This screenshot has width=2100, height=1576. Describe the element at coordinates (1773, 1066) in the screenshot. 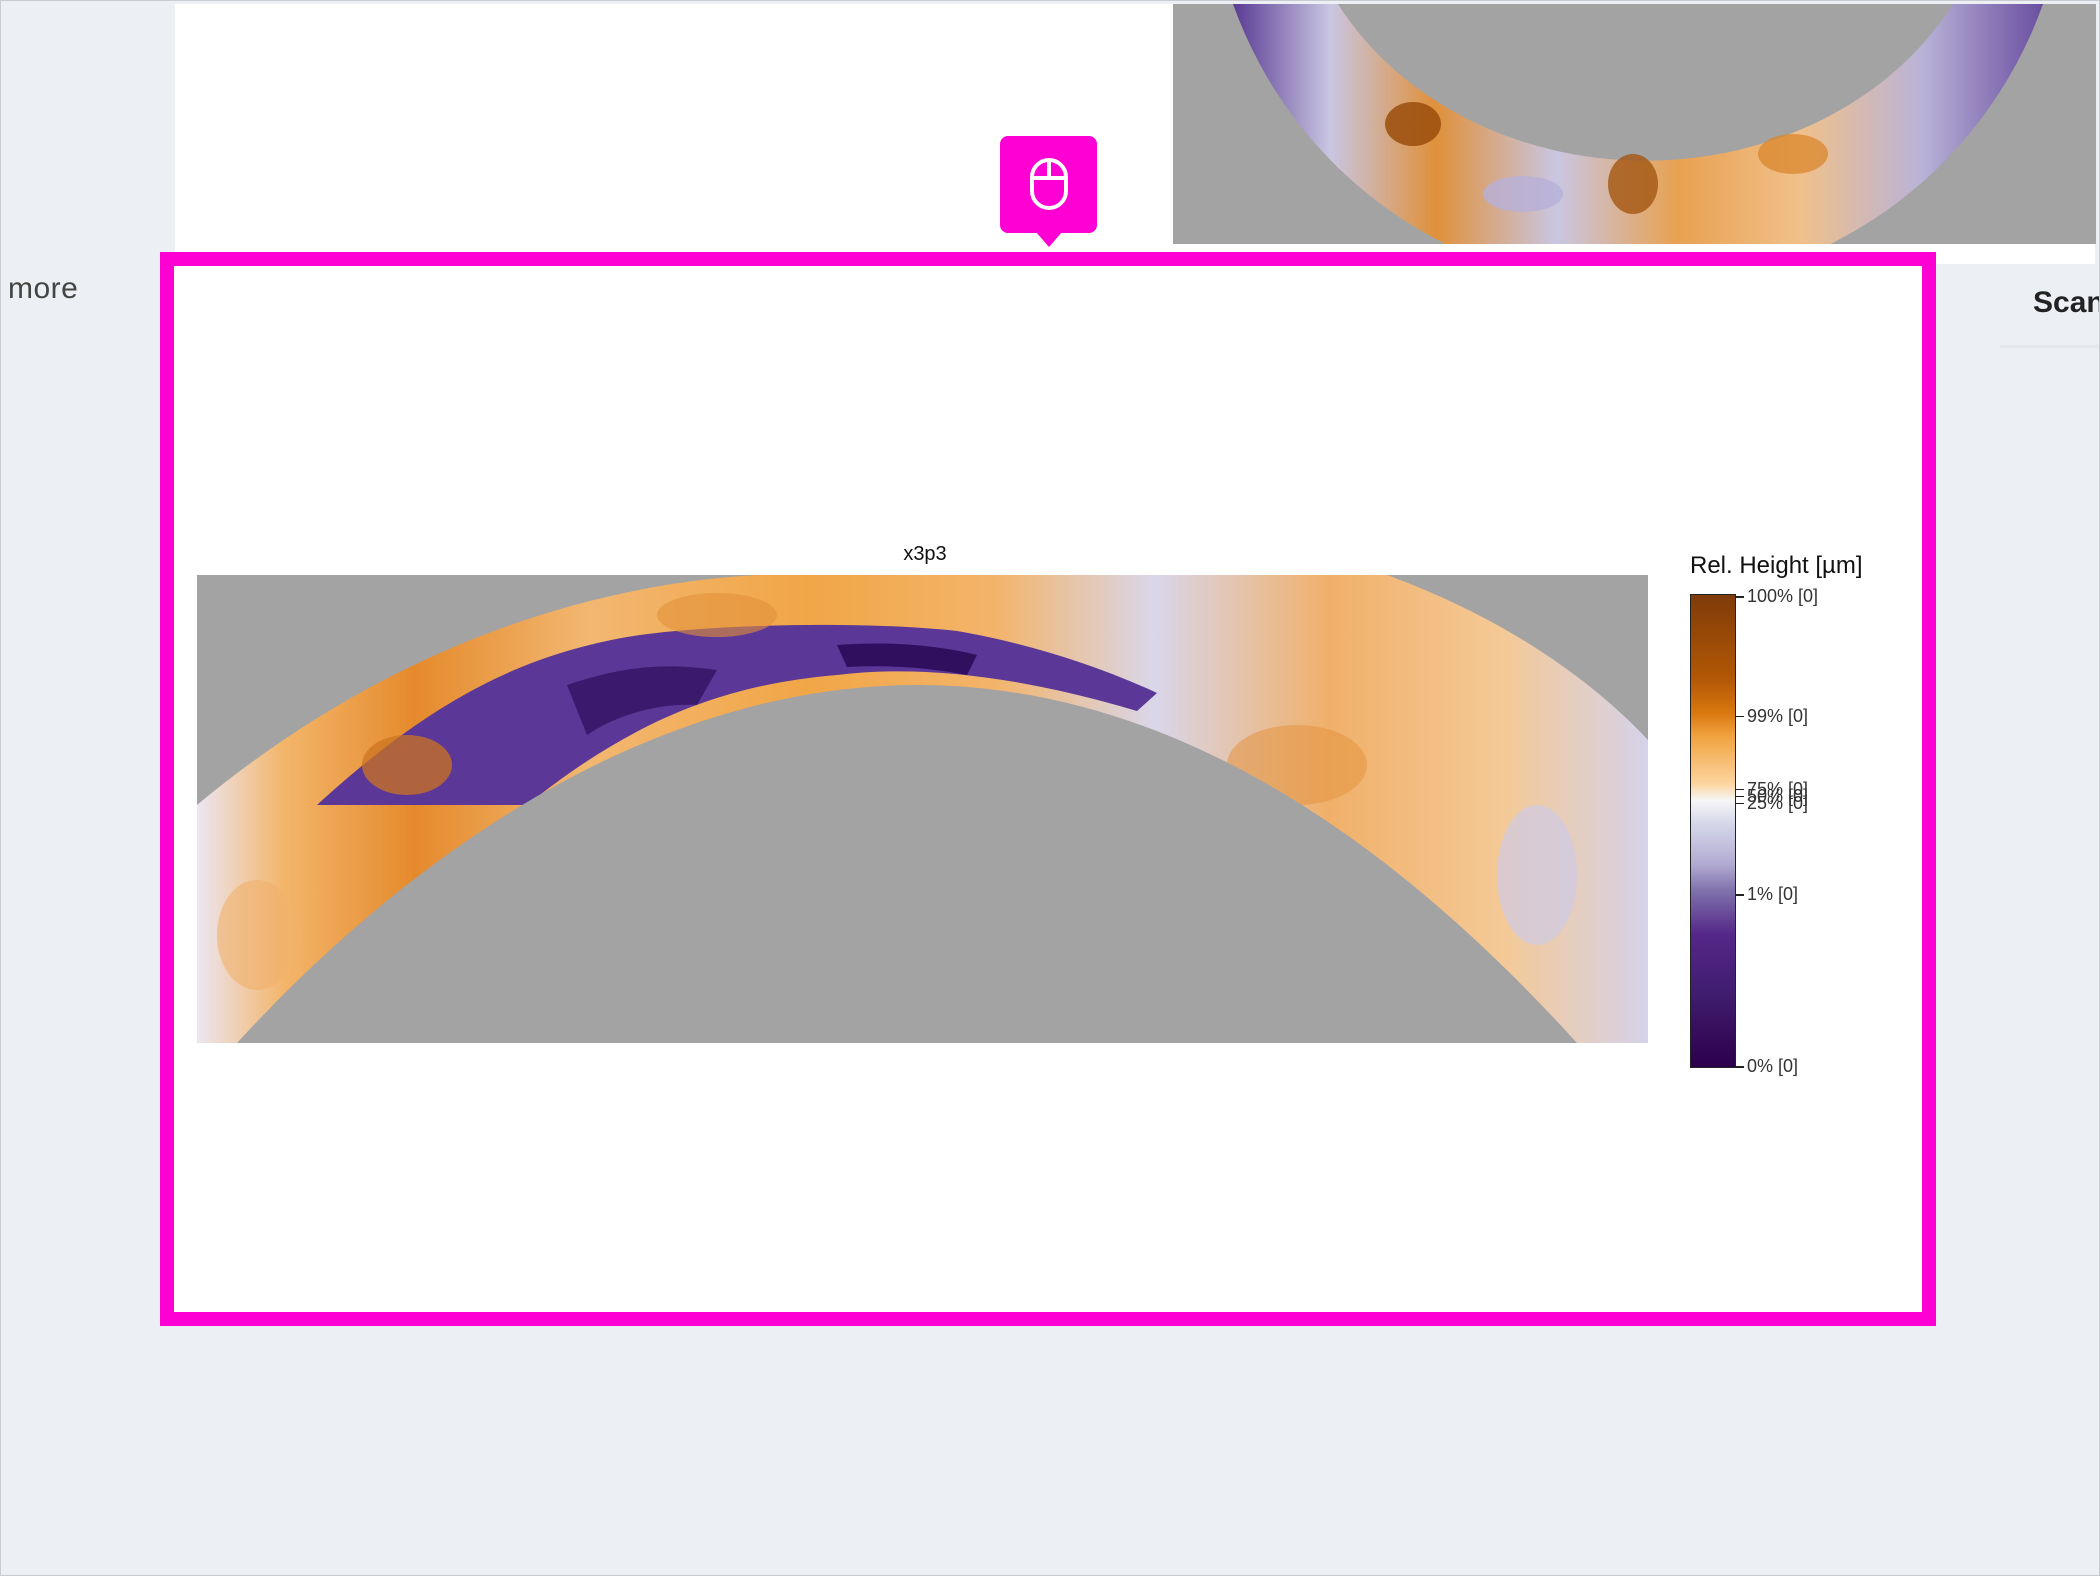

I see `legend-tick-label: 0% [0]` at that location.